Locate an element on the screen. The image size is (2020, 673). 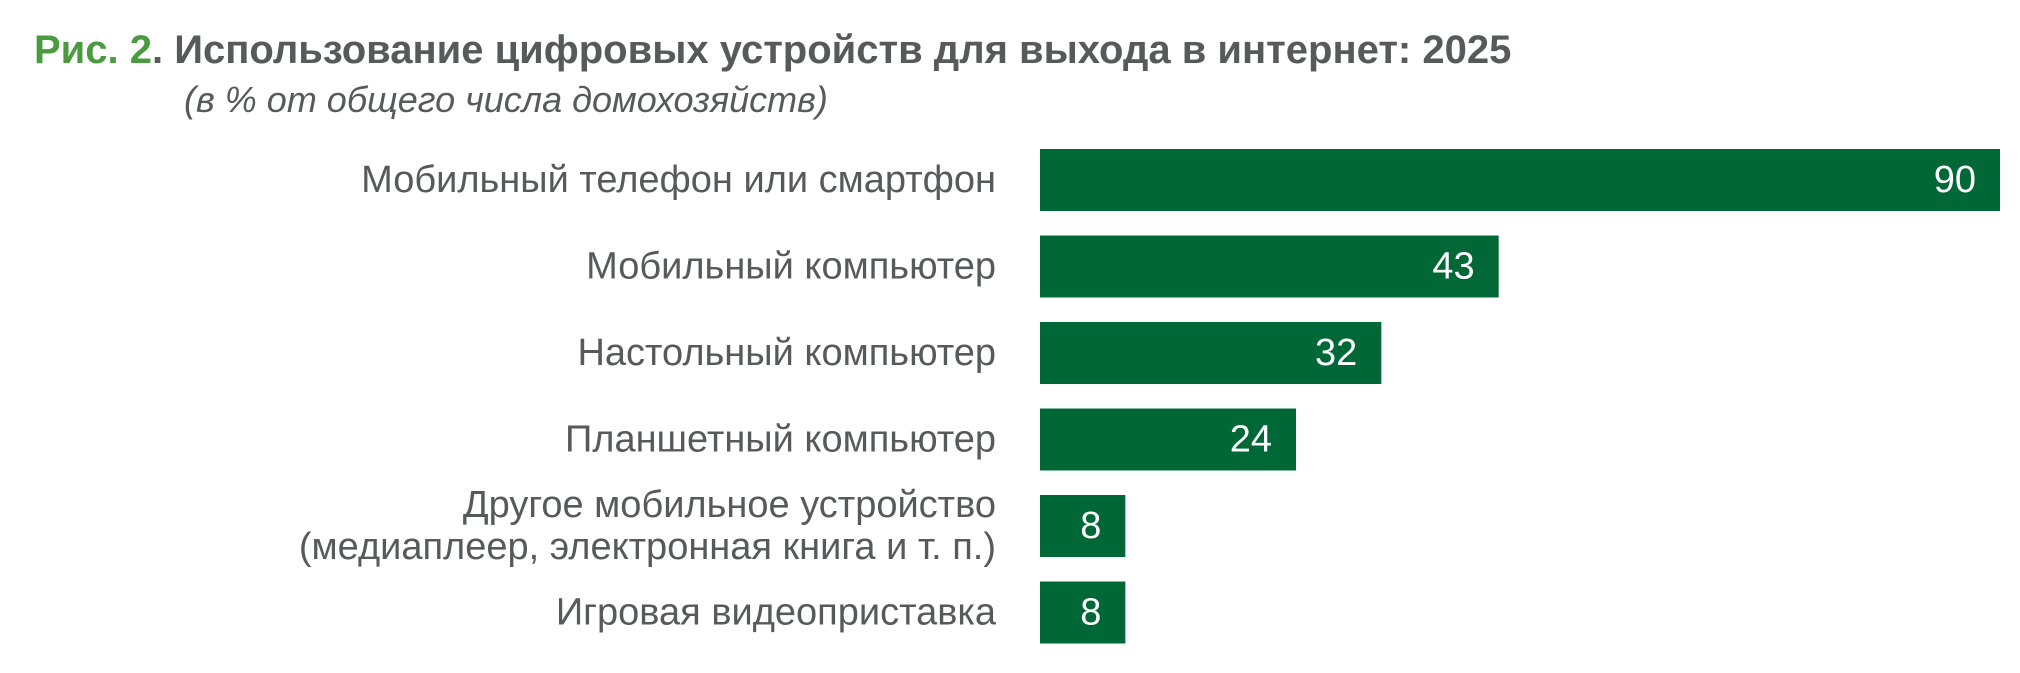
bar-value-label: 43 is located at coordinates (1453, 267).